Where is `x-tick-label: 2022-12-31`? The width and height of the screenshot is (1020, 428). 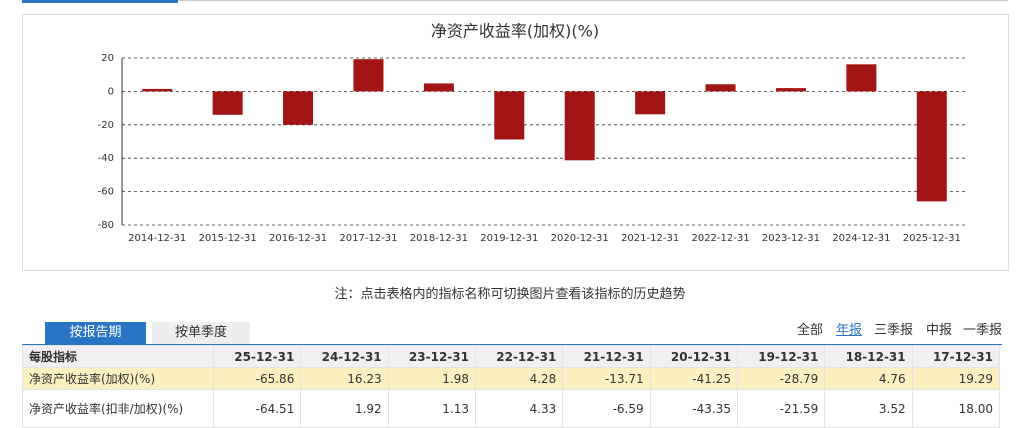
x-tick-label: 2022-12-31 is located at coordinates (720, 238).